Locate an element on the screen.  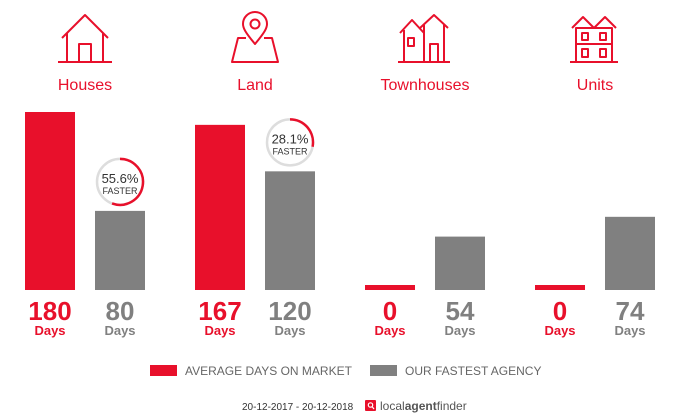
brand-logo: localagentfinder is located at coordinates (416, 406).